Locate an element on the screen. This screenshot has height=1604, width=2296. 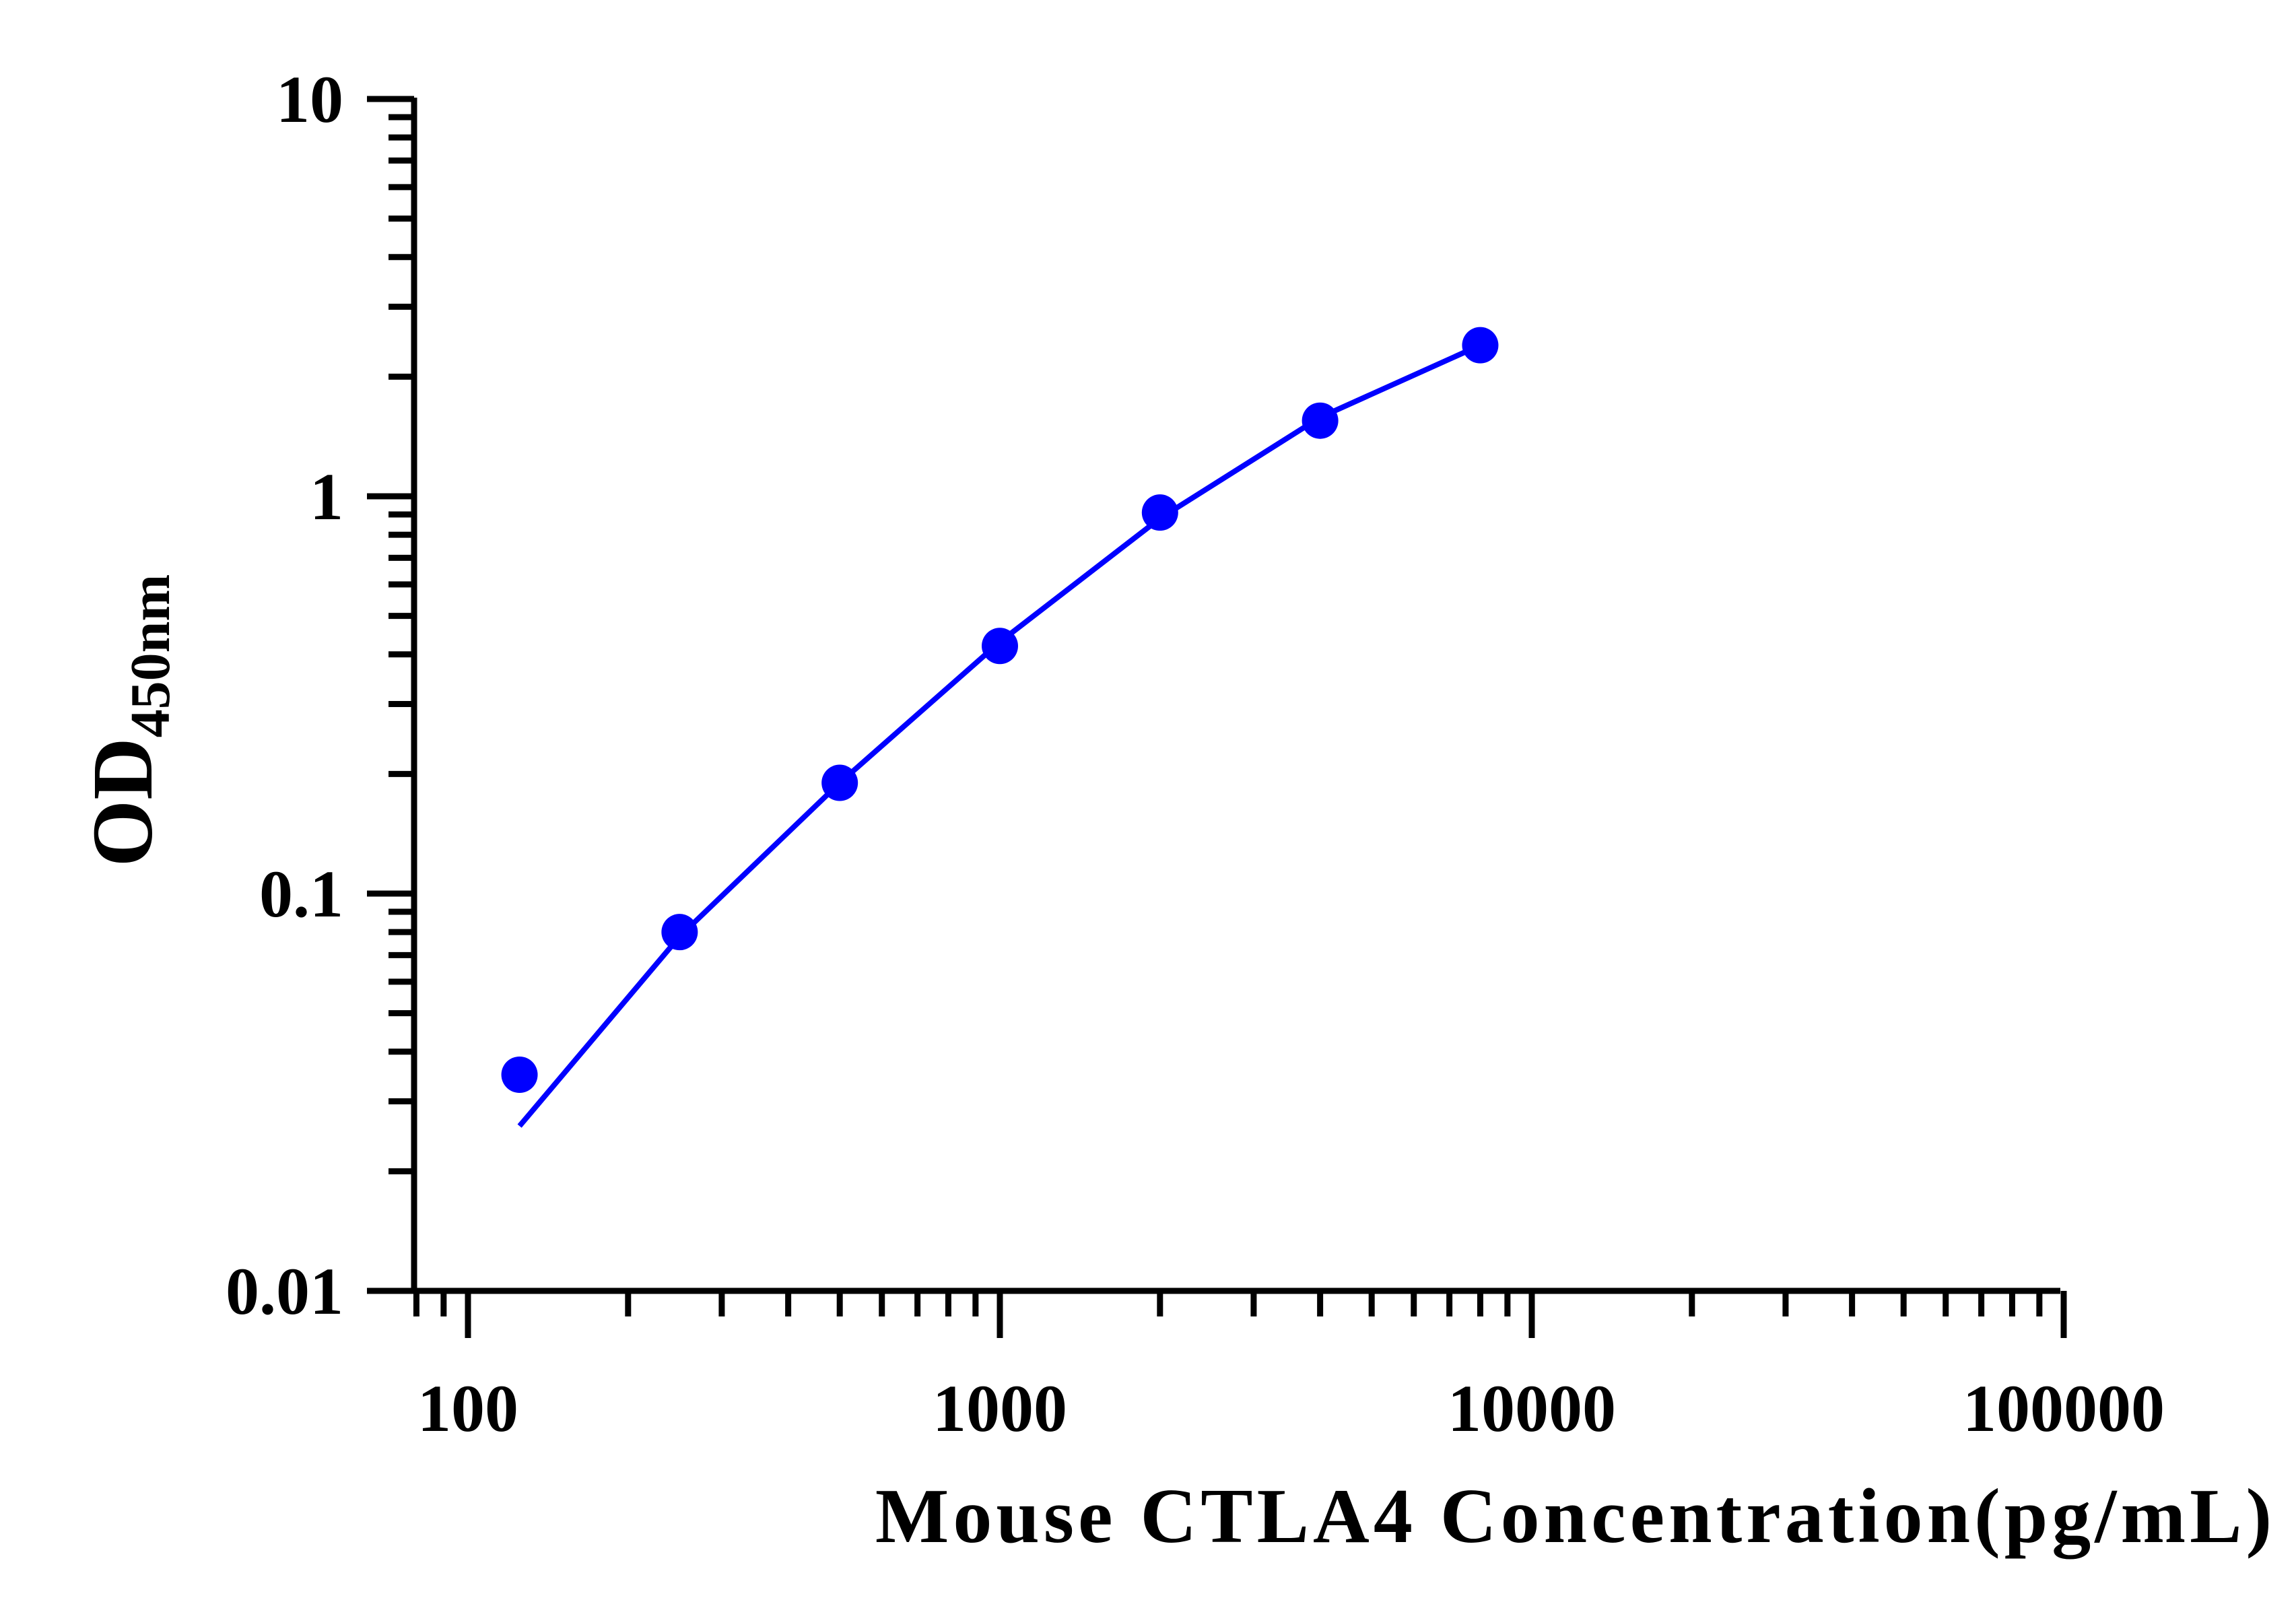
y-axis-title-subscript: 450nm is located at coordinates (150, 656).